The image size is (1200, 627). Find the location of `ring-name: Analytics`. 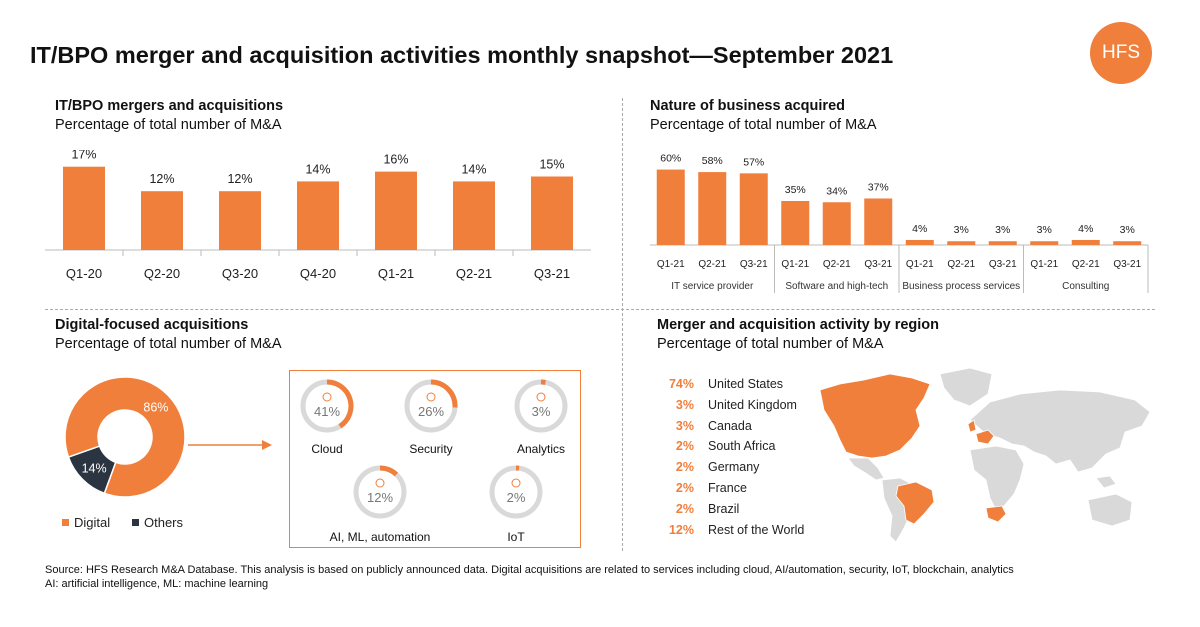

ring-name: Analytics is located at coordinates (541, 449).